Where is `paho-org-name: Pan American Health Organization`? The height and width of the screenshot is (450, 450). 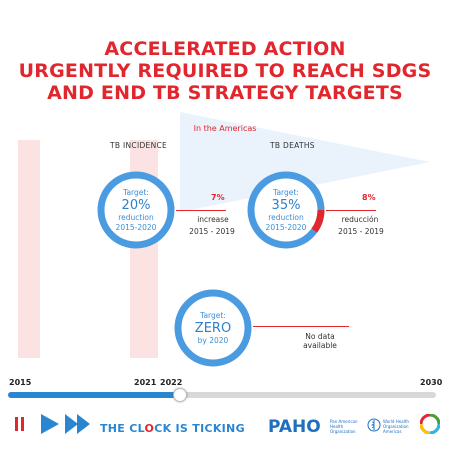 paho-org-name: Pan American Health Organization is located at coordinates (344, 426).